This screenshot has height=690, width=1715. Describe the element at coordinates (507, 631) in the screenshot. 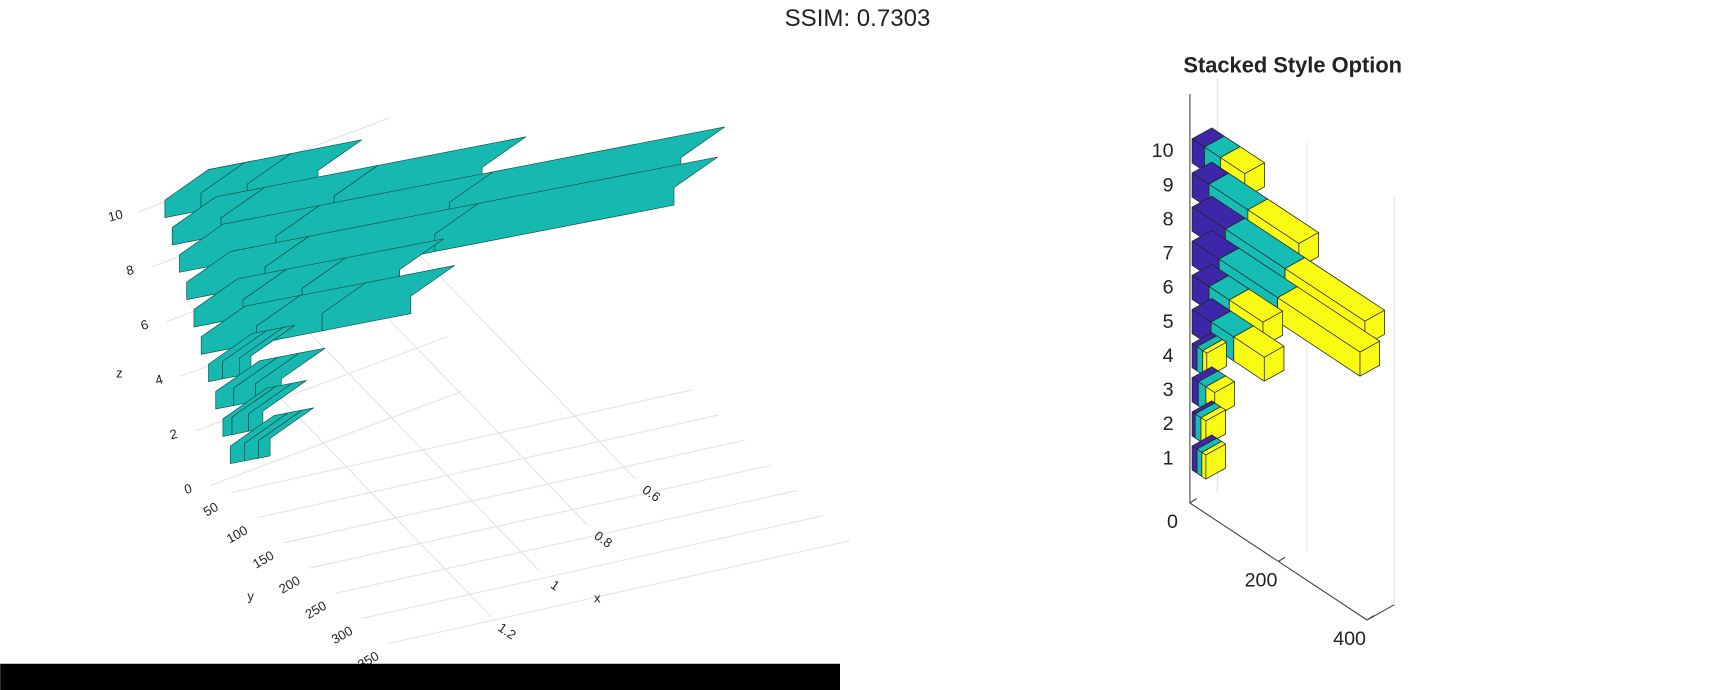

I see `x-tick-label: 1.2` at that location.